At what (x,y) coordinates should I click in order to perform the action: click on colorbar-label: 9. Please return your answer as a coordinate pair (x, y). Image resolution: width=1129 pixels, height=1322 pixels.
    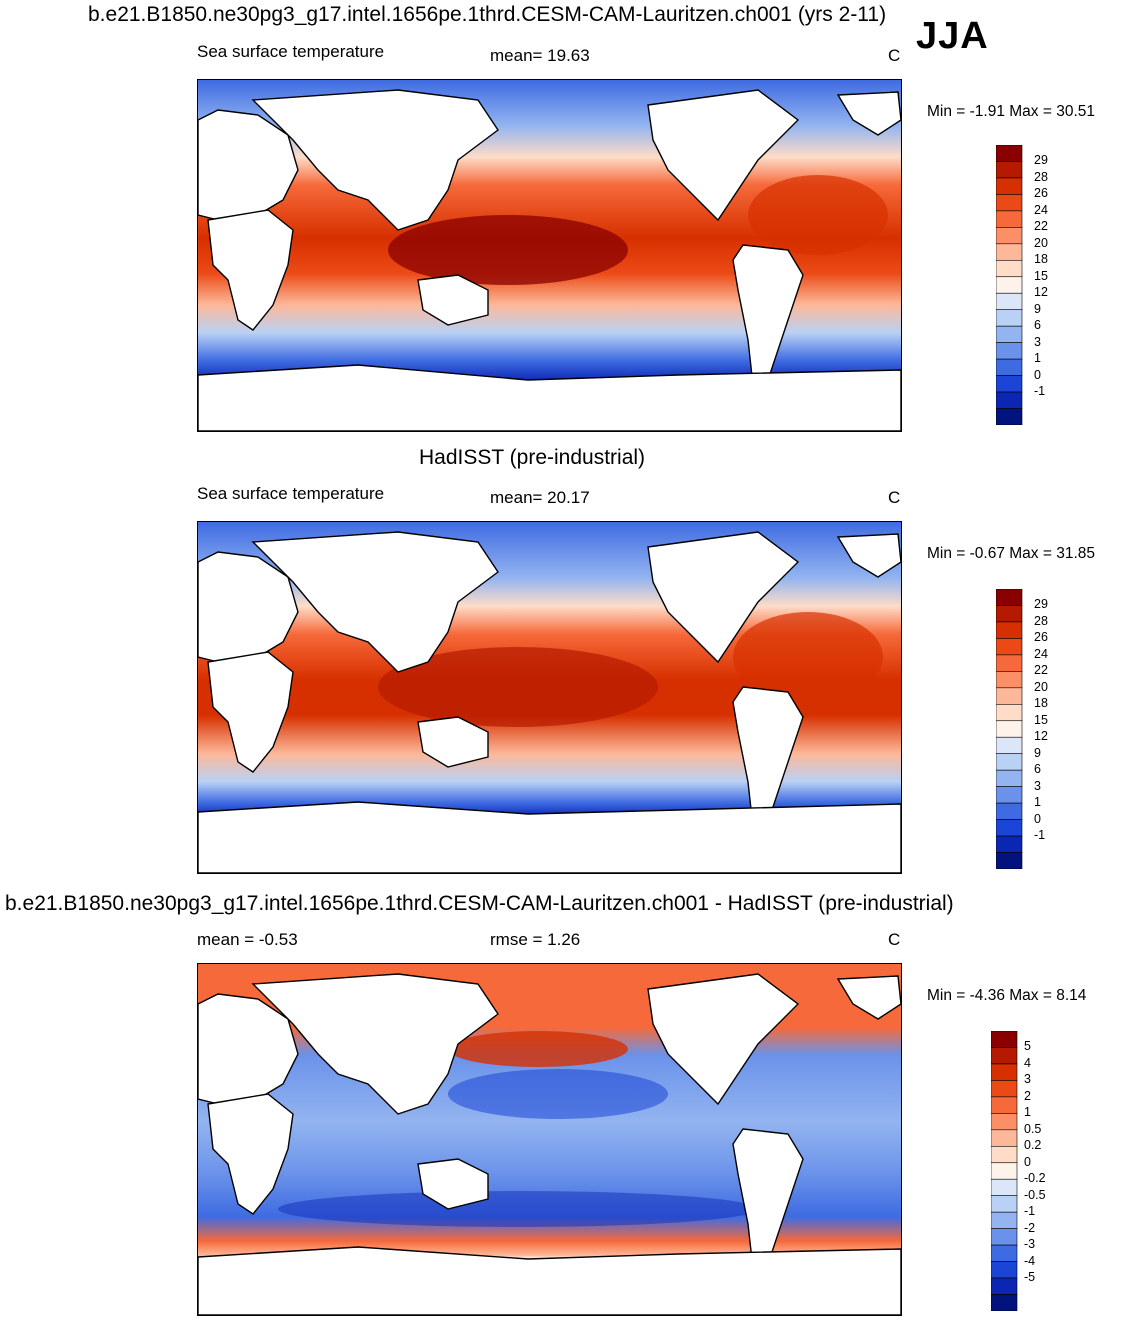
    Looking at the image, I should click on (1037, 752).